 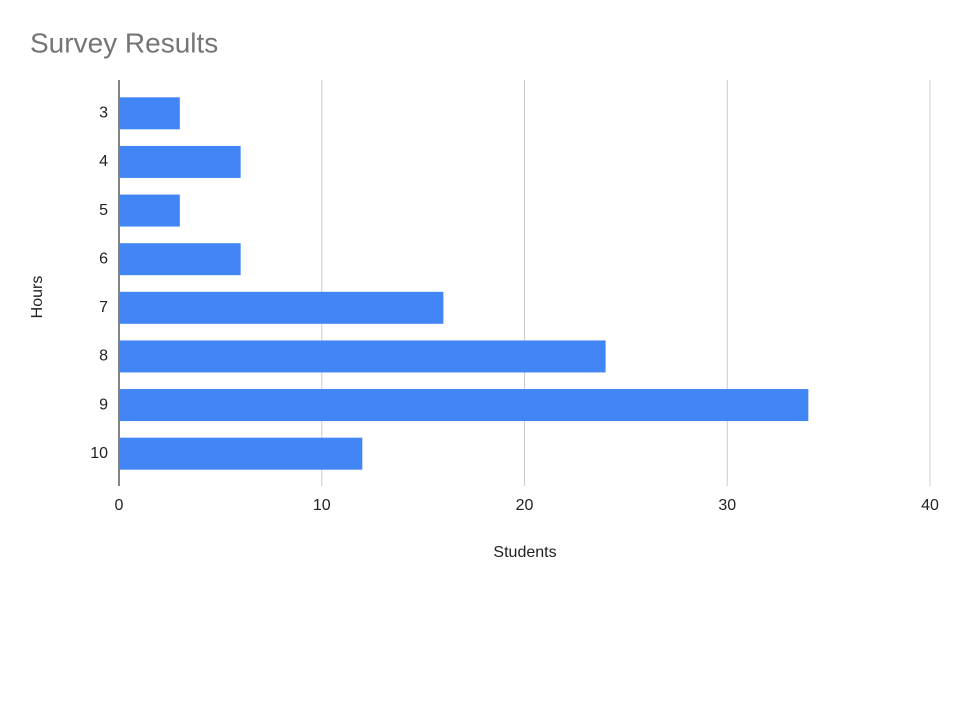 I want to click on y-tick-label: 7, so click(x=103, y=307).